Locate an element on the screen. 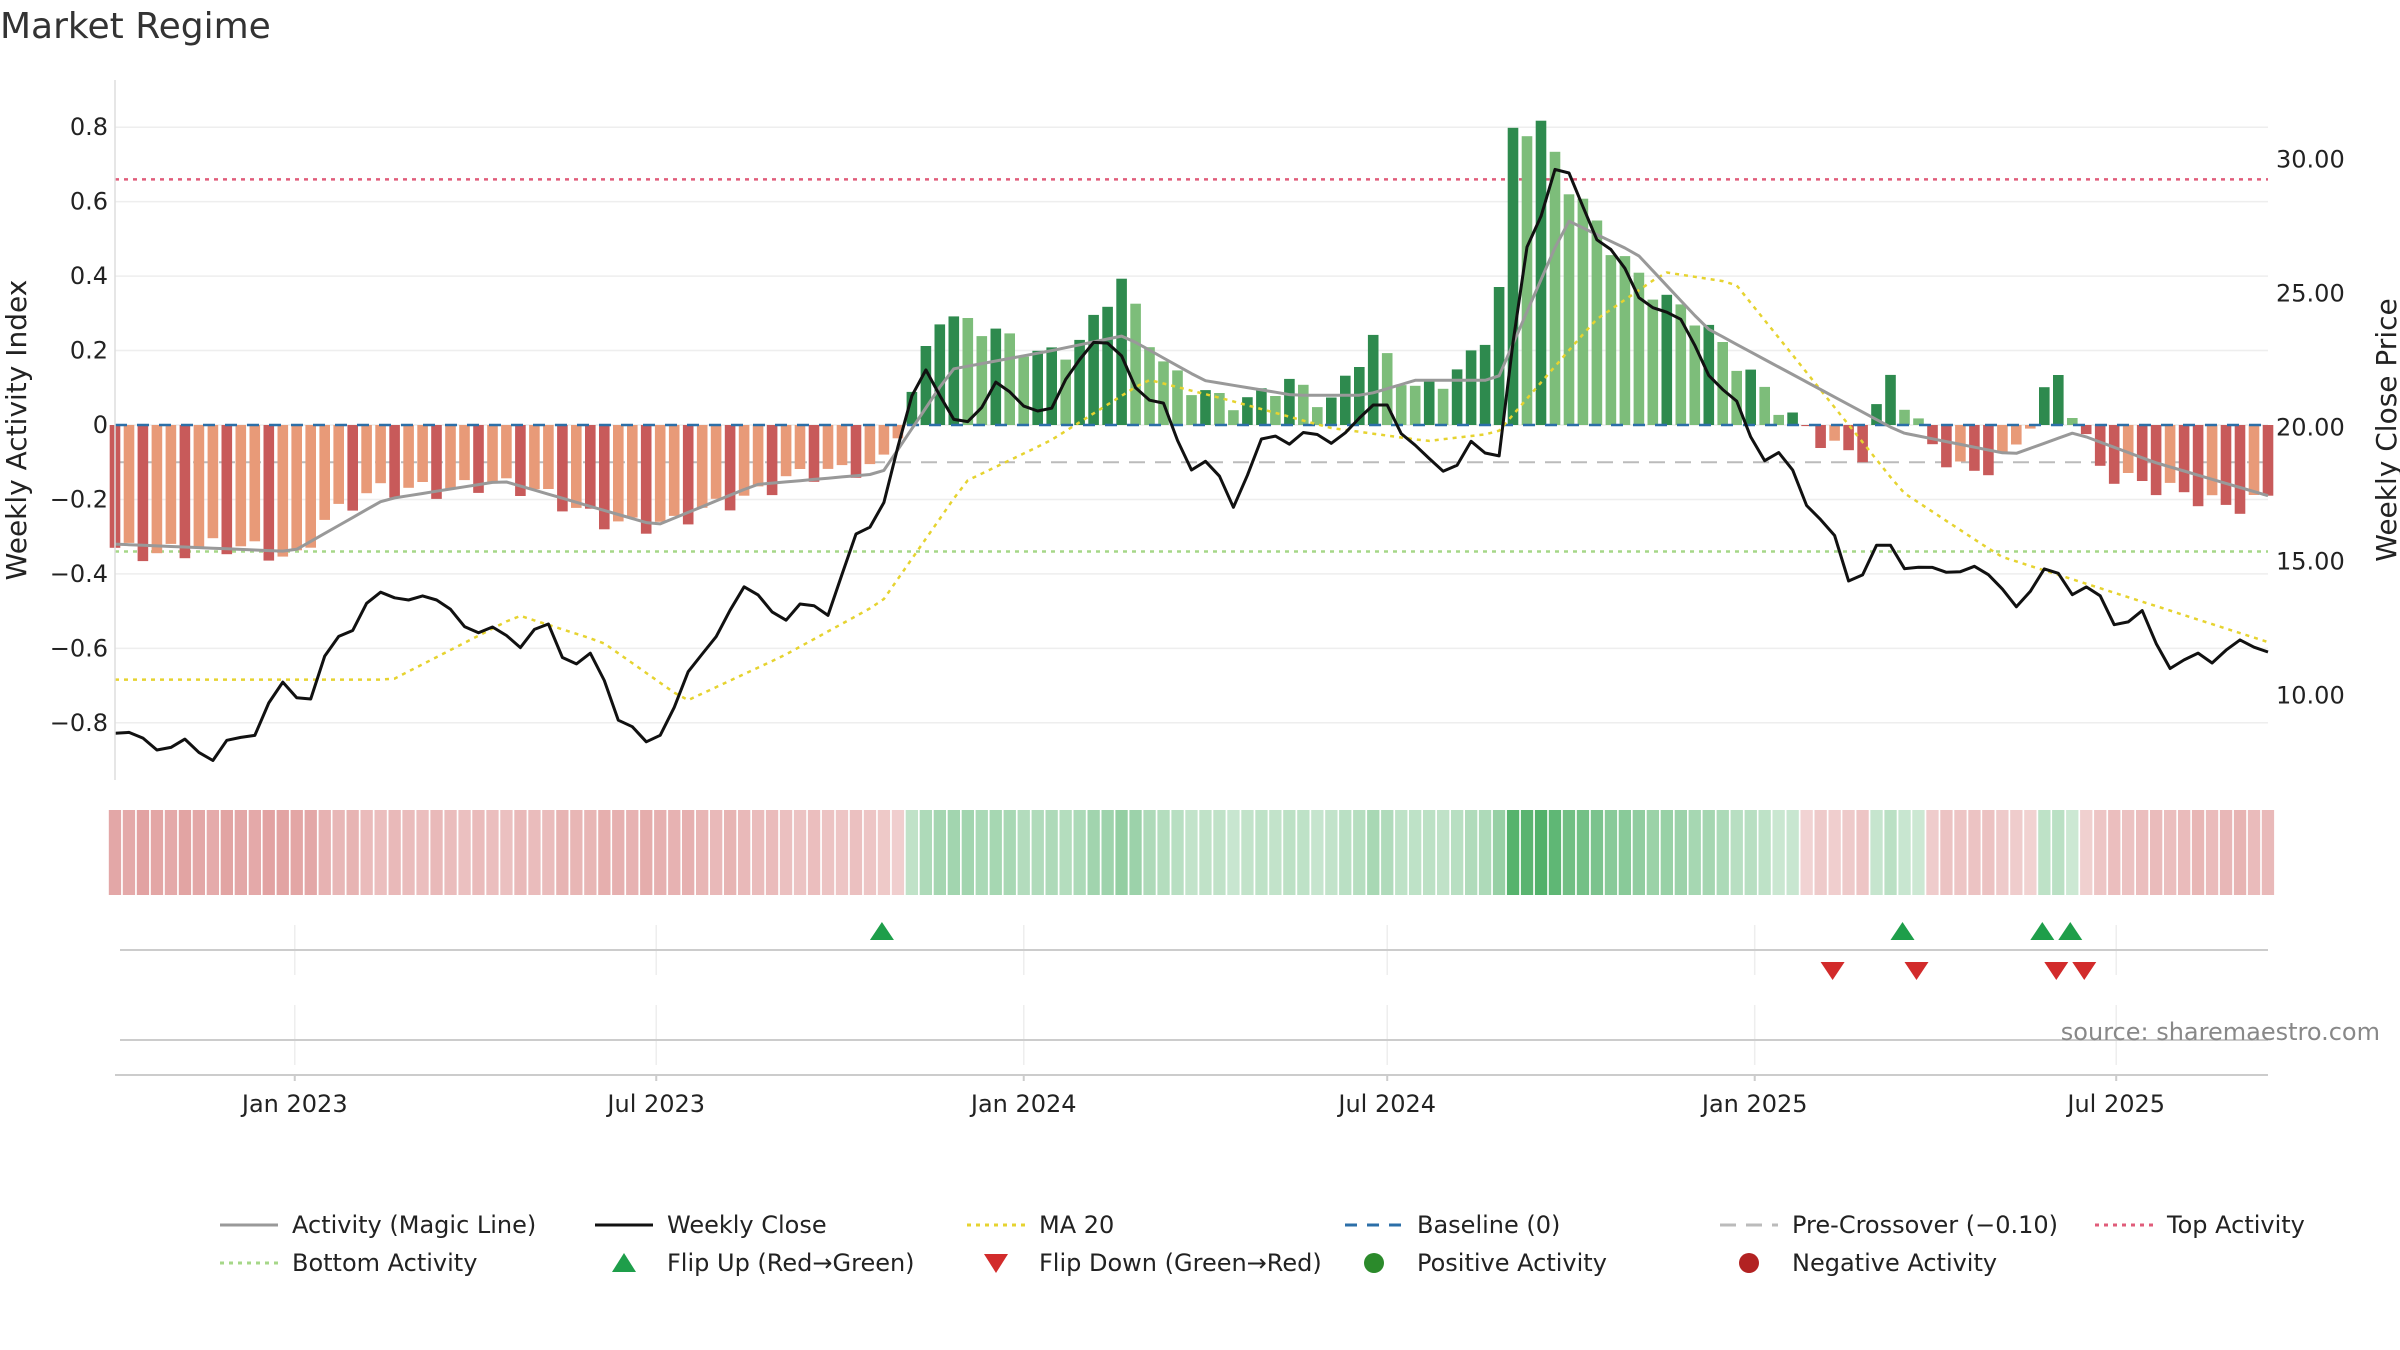  legend-label: Activity (Magic Line) is located at coordinates (414, 1225).